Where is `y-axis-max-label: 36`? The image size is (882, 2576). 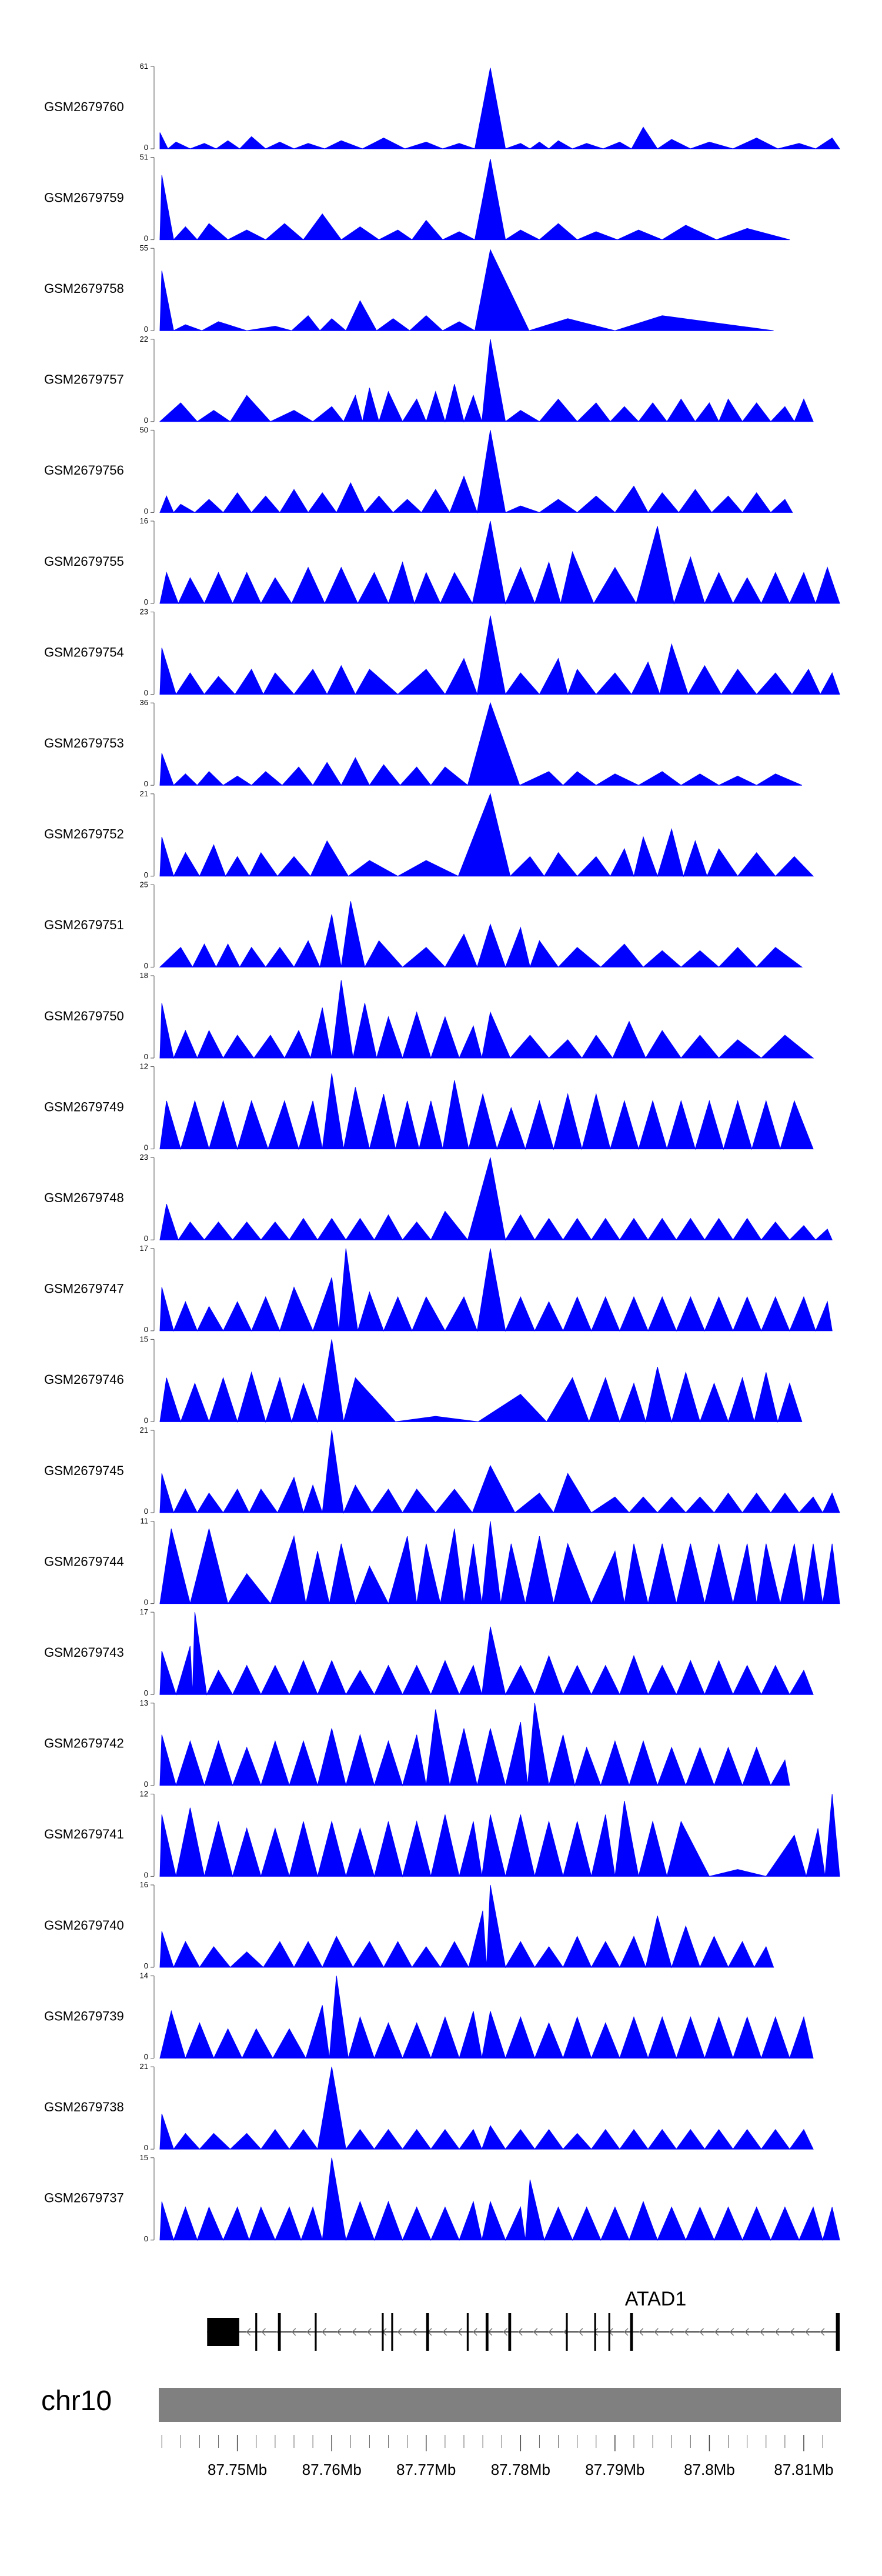
y-axis-max-label: 36 is located at coordinates (144, 702).